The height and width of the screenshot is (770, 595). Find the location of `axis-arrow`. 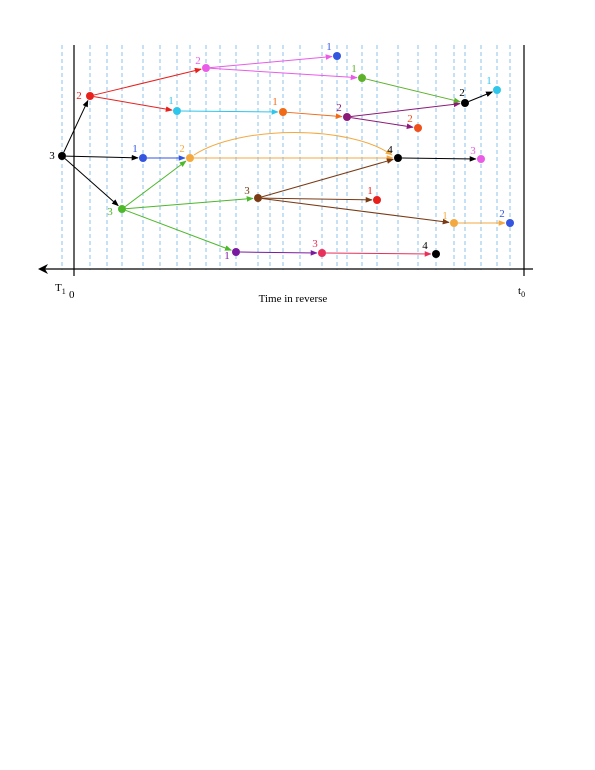

axis-arrow is located at coordinates (43, 269).